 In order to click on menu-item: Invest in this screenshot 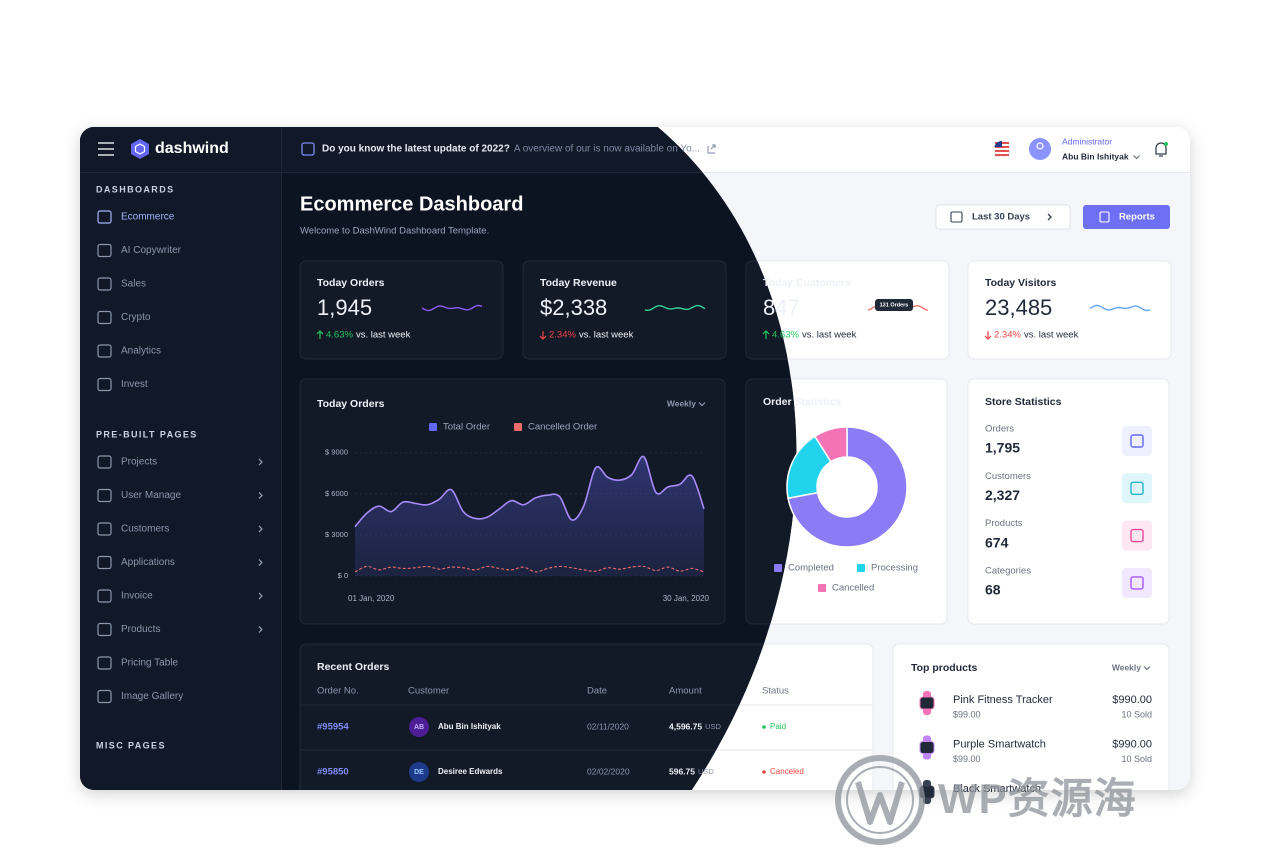, I will do `click(134, 384)`.